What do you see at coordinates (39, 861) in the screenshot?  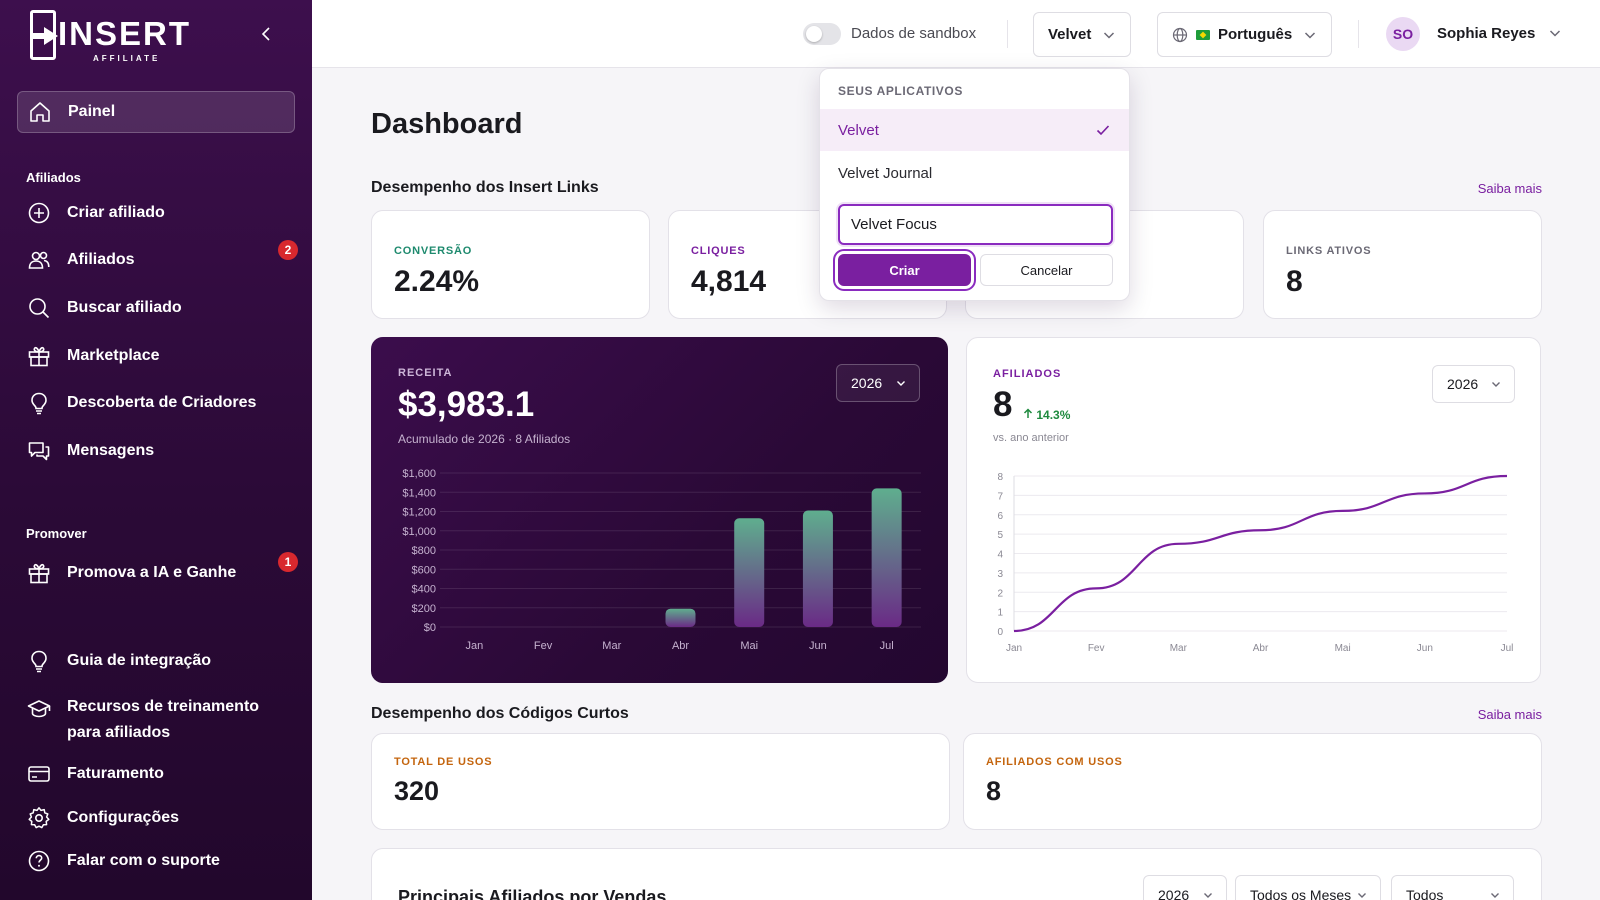 I see `help-circle-icon` at bounding box center [39, 861].